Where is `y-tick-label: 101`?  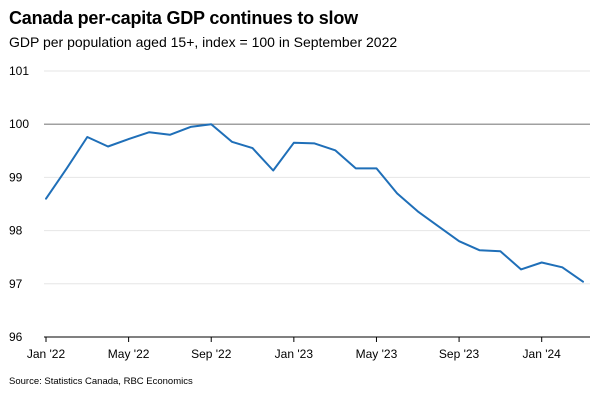
y-tick-label: 101 is located at coordinates (19, 71).